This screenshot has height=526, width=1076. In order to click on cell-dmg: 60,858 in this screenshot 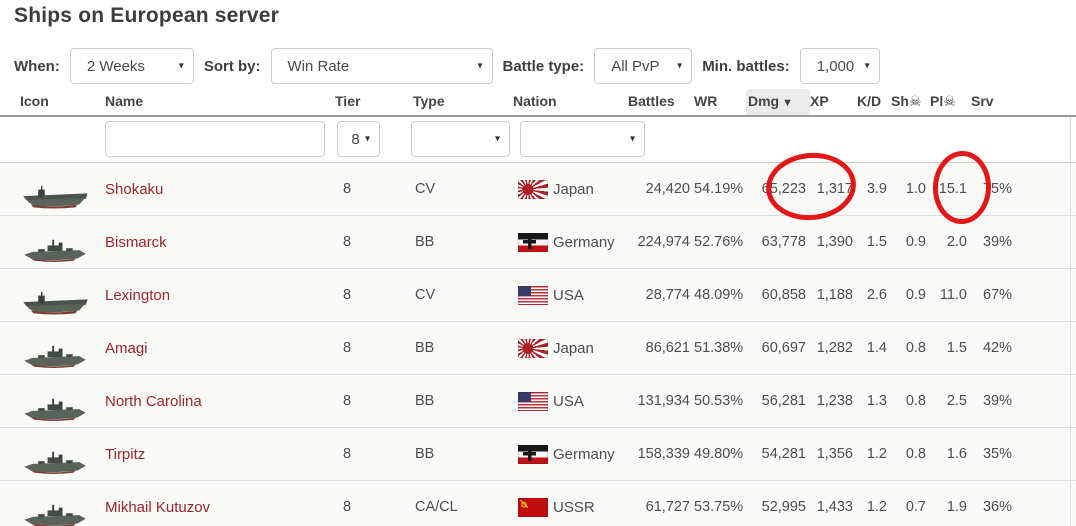, I will do `click(783, 295)`.